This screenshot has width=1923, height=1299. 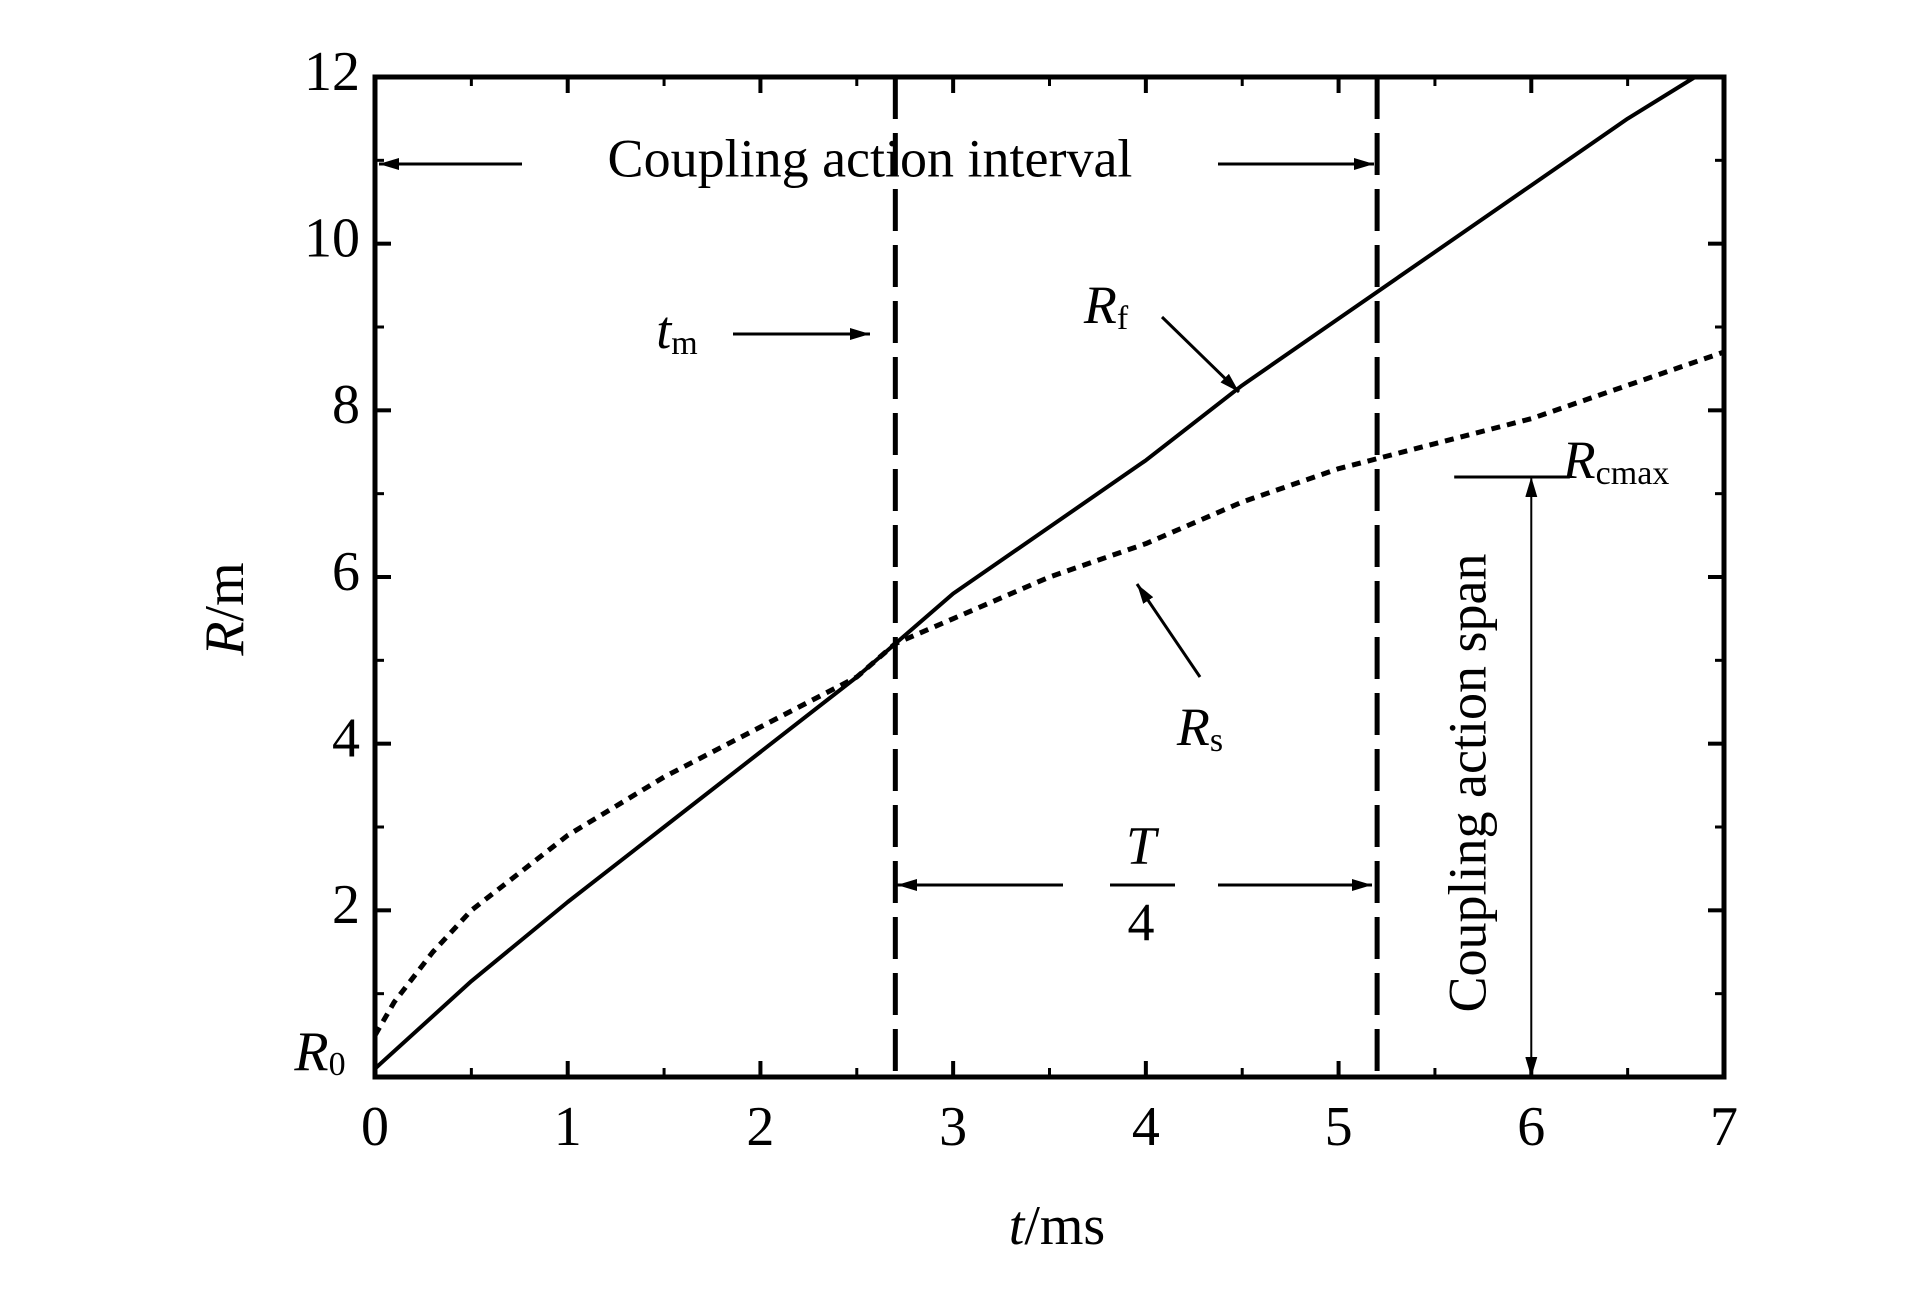 What do you see at coordinates (1017, 1226) in the screenshot?
I see `x-axis-label-var: t` at bounding box center [1017, 1226].